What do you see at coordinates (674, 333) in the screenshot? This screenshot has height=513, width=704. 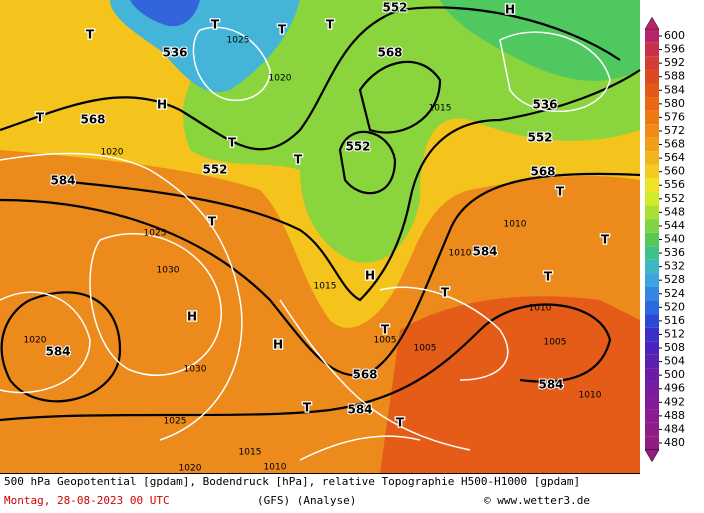 I see `colorbar-label: 512` at bounding box center [674, 333].